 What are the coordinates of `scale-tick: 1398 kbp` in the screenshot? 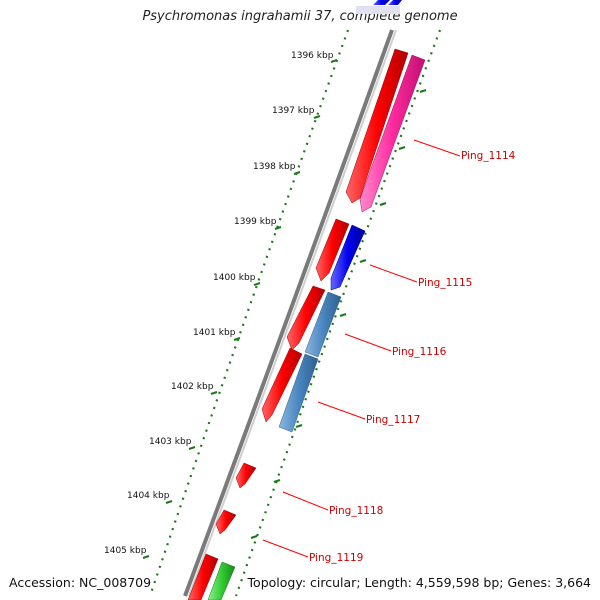 It's located at (277, 168).